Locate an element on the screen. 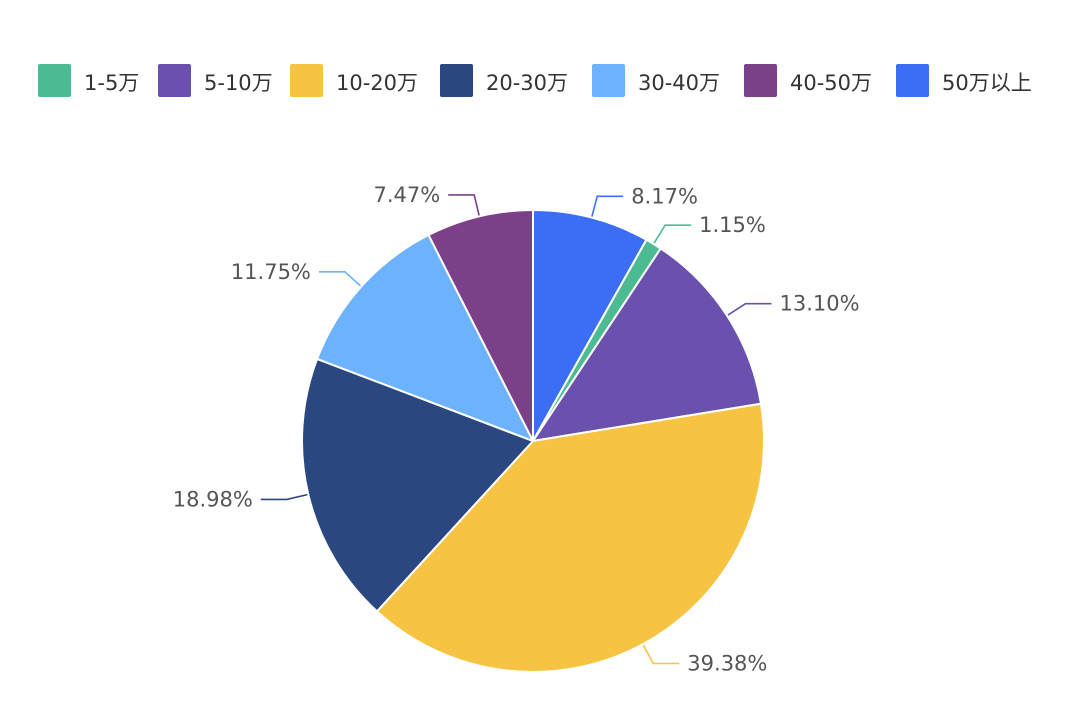  legend-item: 1-5万 is located at coordinates (88, 80).